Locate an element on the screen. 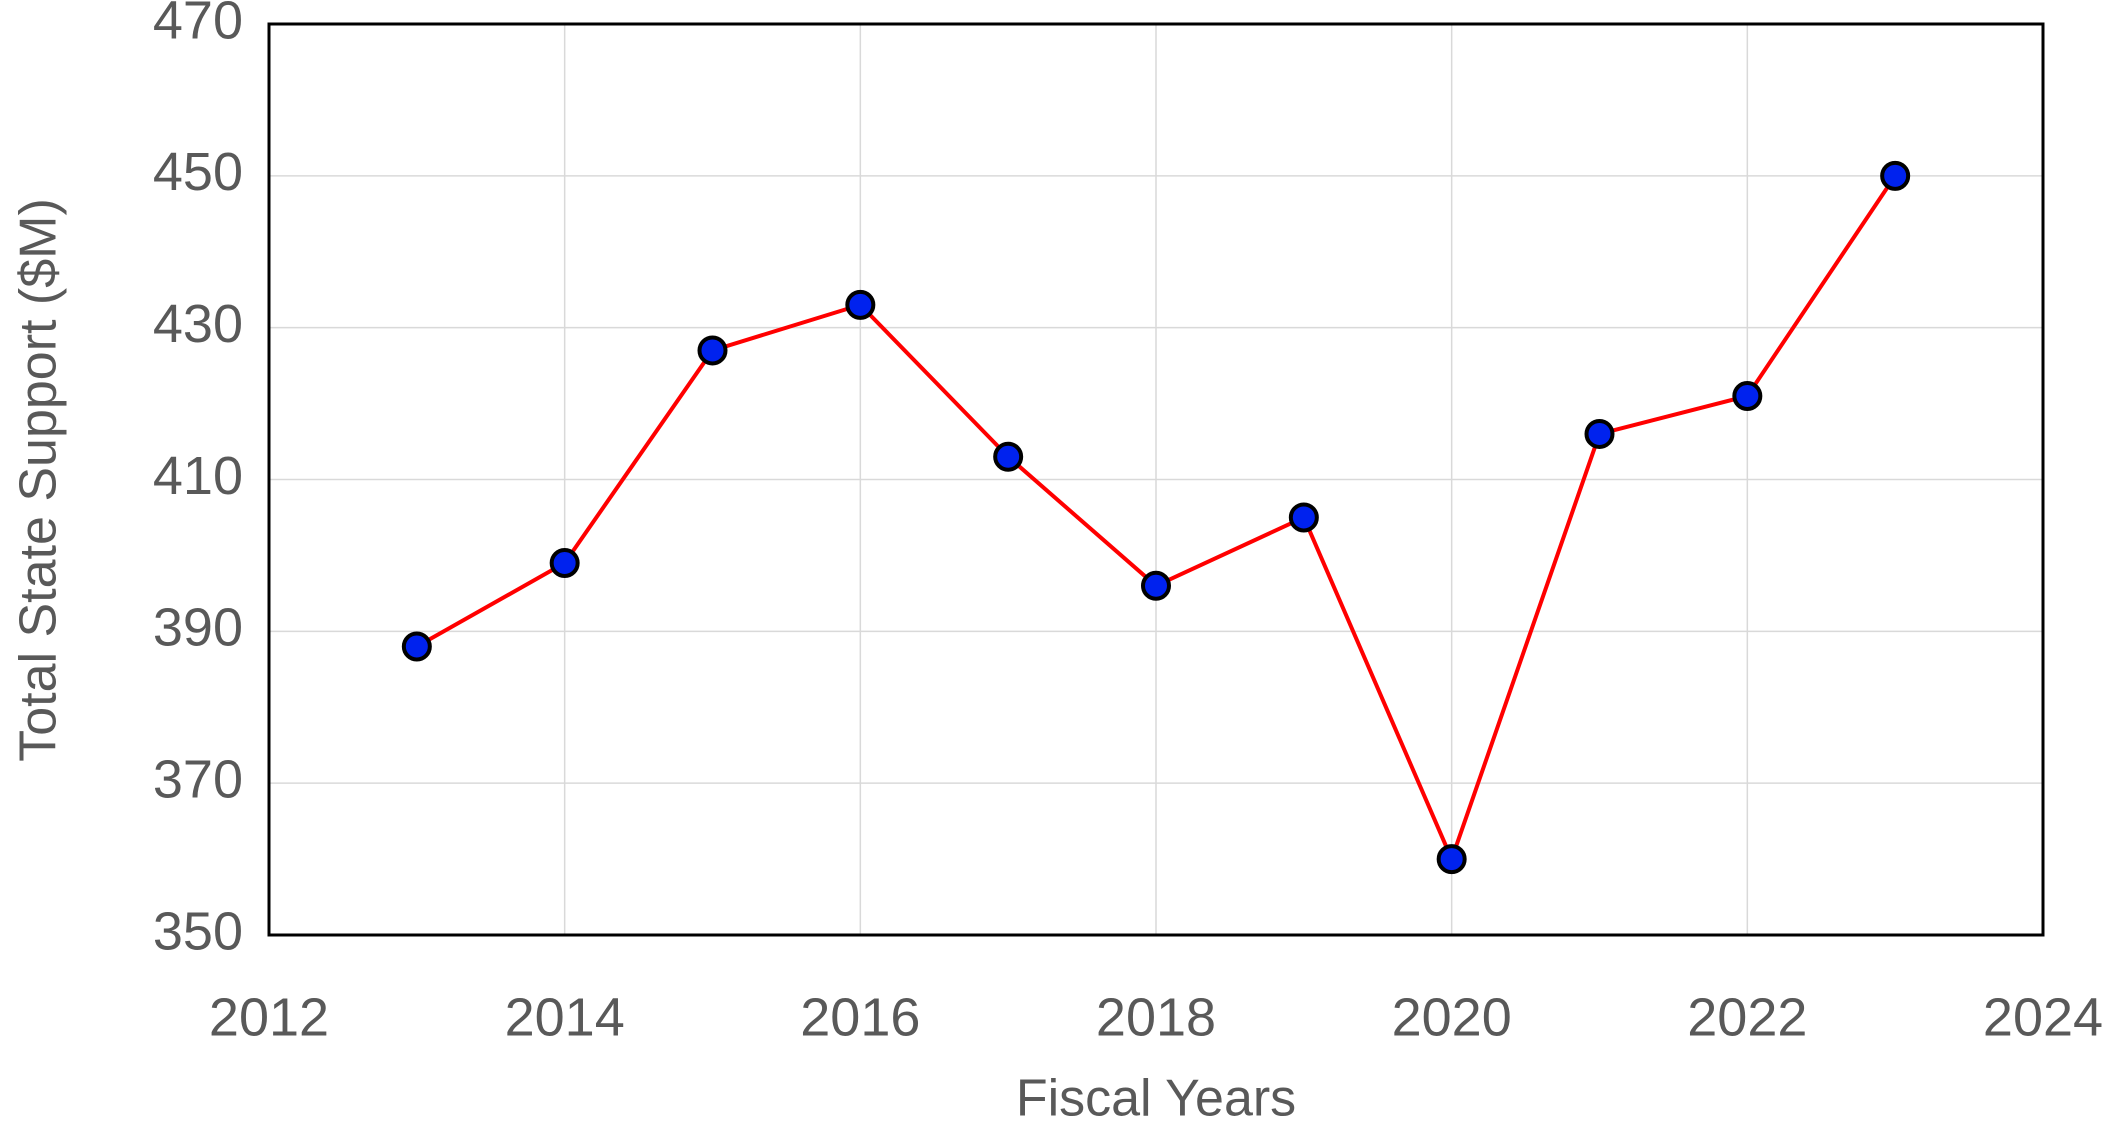  y-tick-label: 370 is located at coordinates (198, 779).